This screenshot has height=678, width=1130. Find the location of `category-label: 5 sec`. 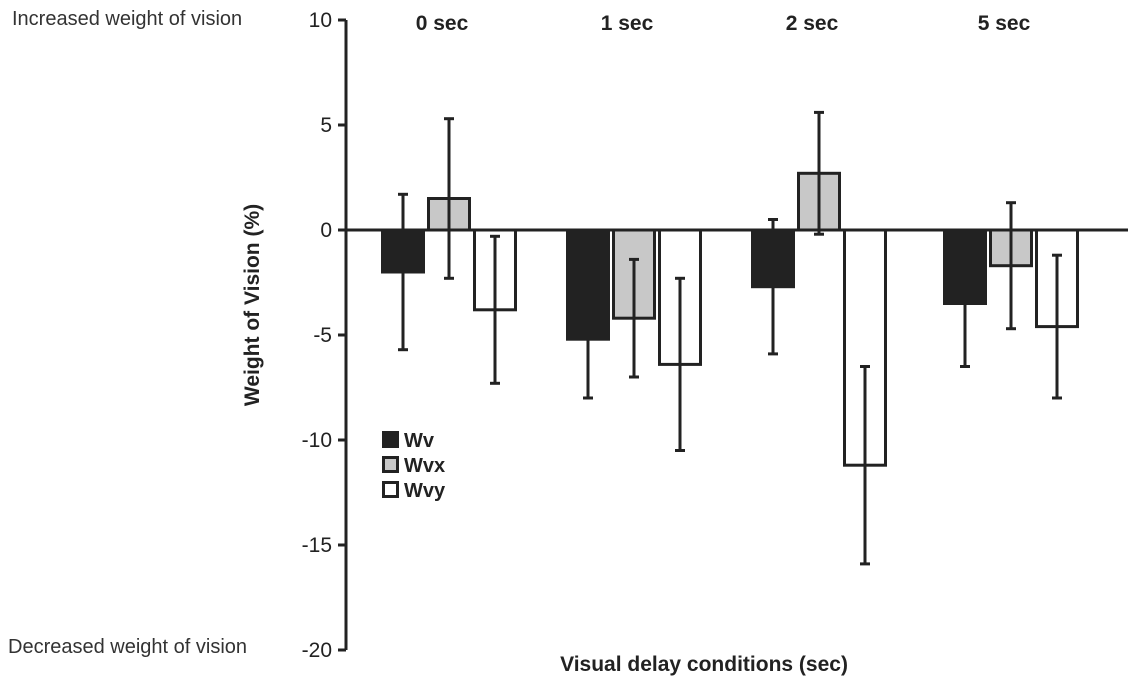

category-label: 5 sec is located at coordinates (1004, 23).